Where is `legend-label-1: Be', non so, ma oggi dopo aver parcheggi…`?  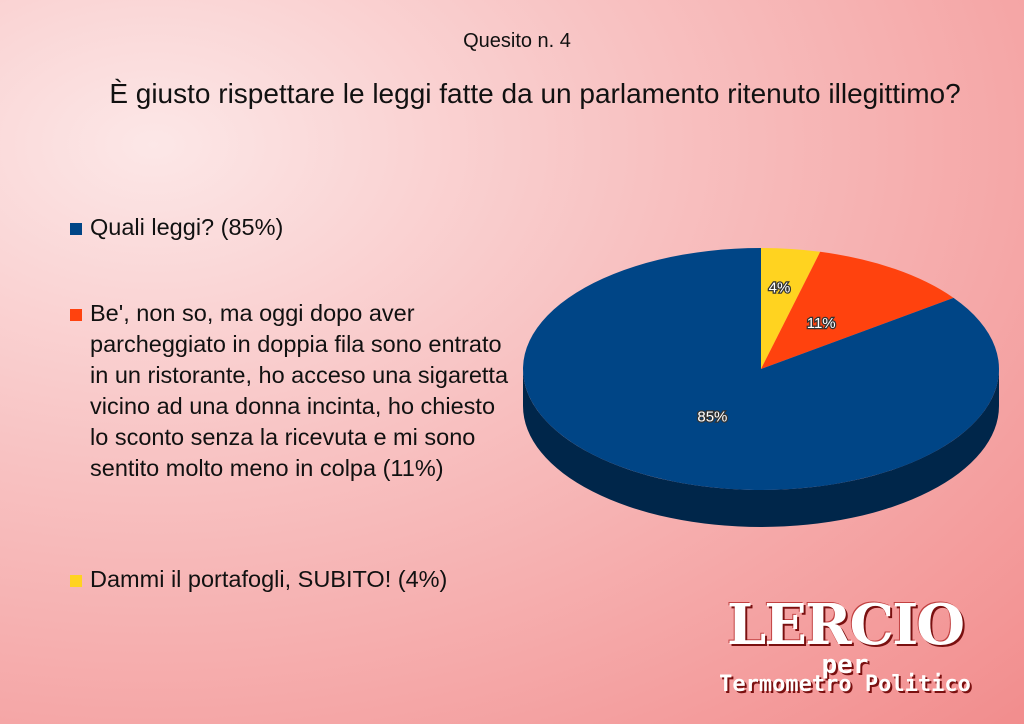 legend-label-1: Be', non so, ma oggi dopo aver parcheggi… is located at coordinates (299, 390).